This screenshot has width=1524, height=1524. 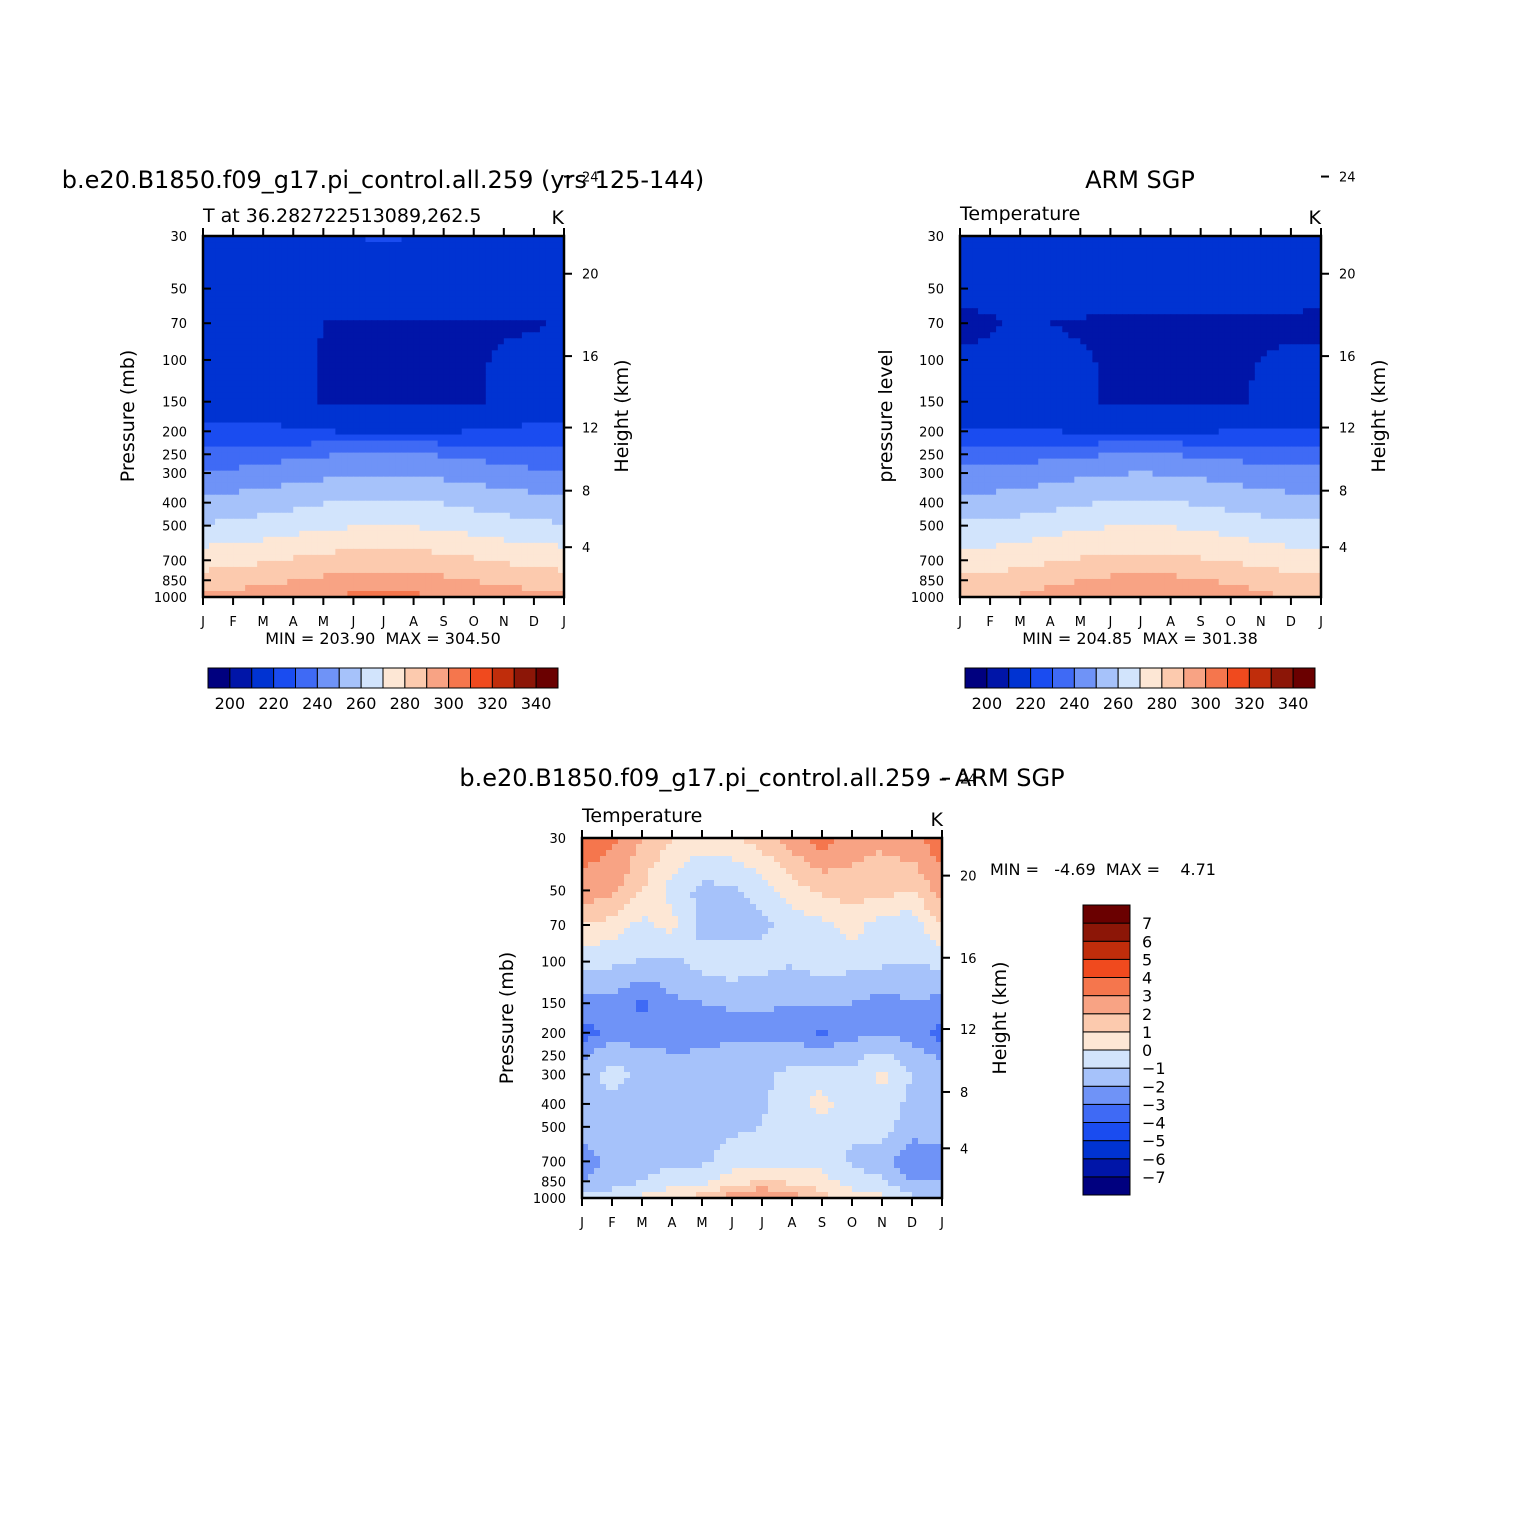 I want to click on colorbar-swatch, so click(x=350, y=678).